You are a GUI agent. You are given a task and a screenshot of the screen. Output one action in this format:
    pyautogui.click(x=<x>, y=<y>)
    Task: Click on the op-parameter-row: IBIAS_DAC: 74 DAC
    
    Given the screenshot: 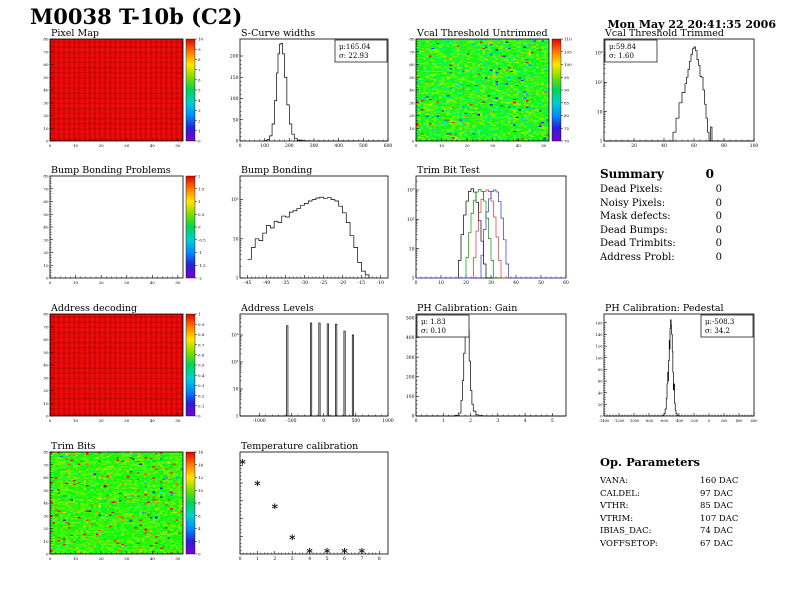 What is the action you would take?
    pyautogui.click(x=675, y=531)
    